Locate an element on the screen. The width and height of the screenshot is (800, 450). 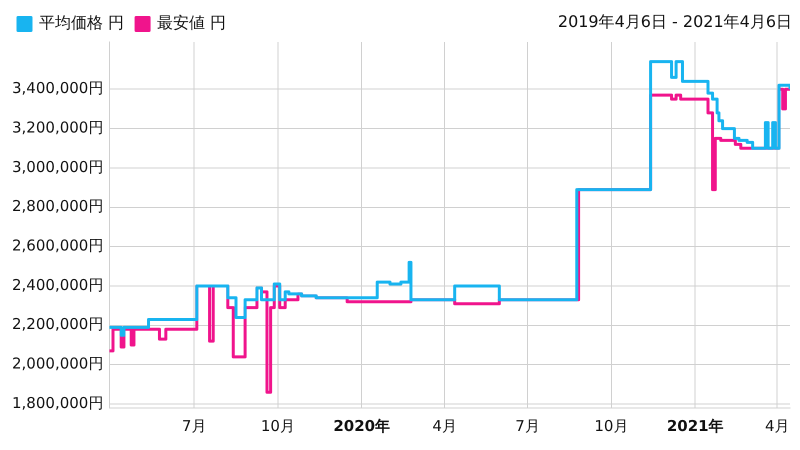
y-tick-label: 2,200,000円 is located at coordinates (58, 324).